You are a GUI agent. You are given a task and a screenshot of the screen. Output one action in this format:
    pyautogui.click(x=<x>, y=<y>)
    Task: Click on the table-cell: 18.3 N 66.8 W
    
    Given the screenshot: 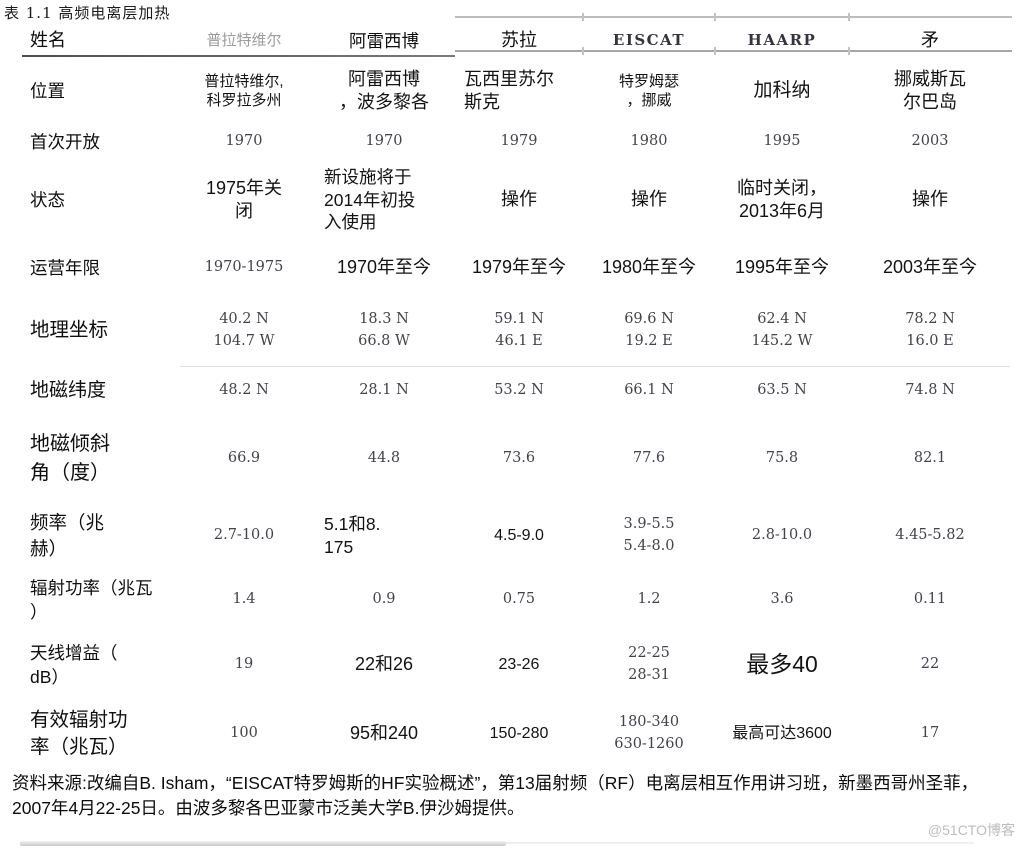 What is the action you would take?
    pyautogui.click(x=384, y=330)
    